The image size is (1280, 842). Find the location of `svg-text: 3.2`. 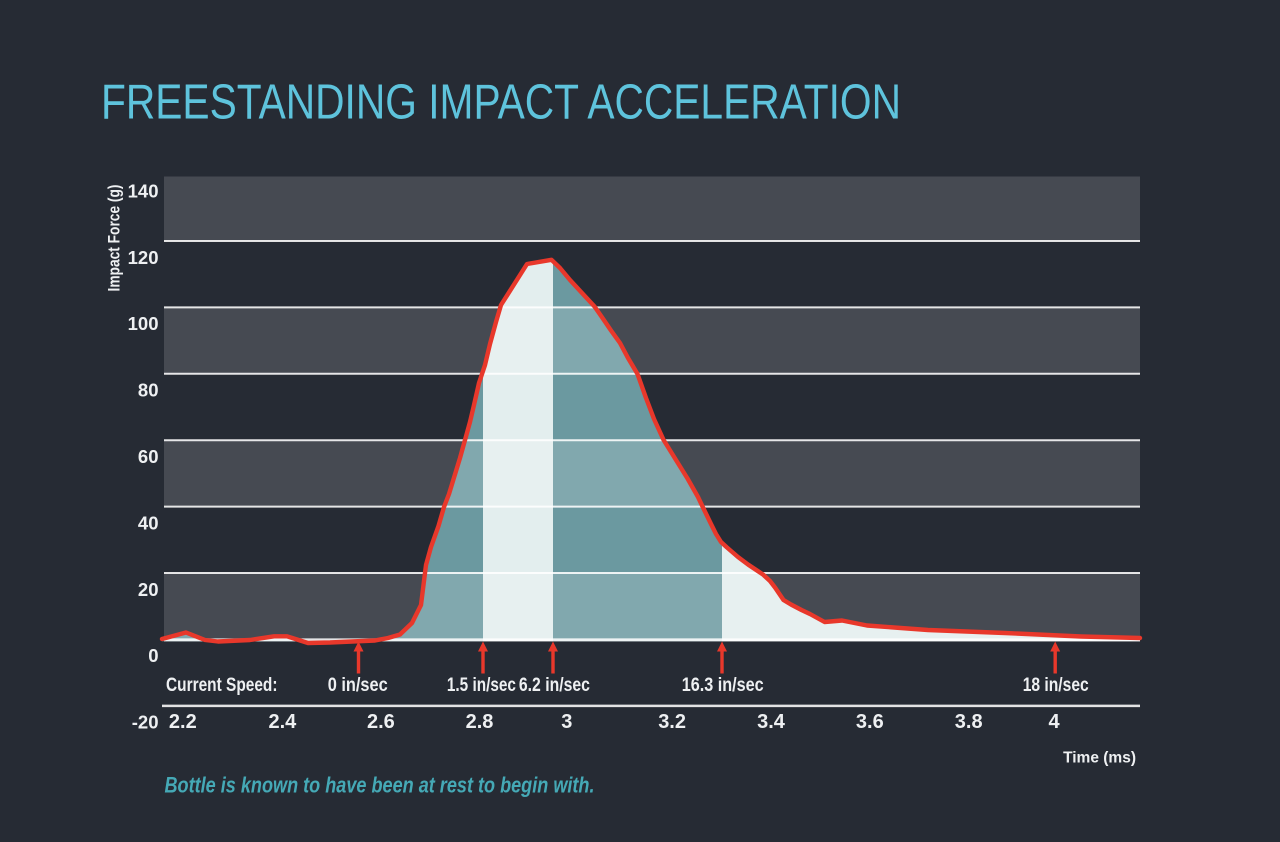

svg-text: 3.2 is located at coordinates (672, 722).